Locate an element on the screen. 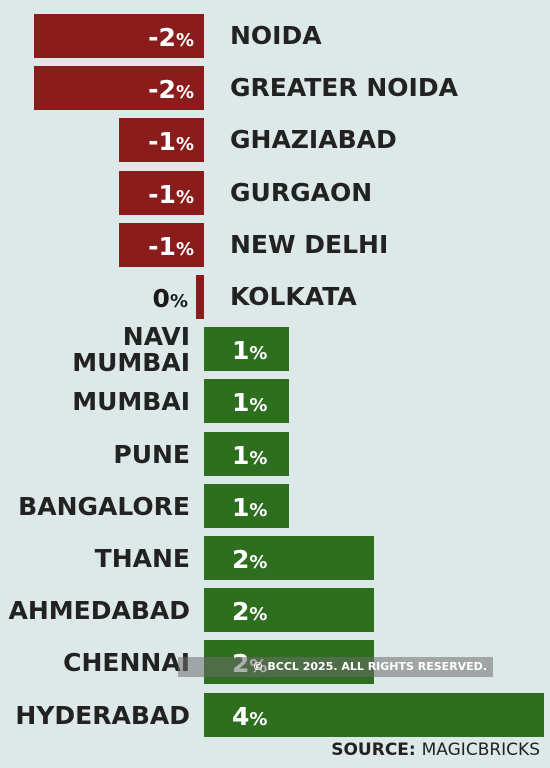 Image resolution: width=550 pixels, height=768 pixels. bar-hyderabad is located at coordinates (374, 714).